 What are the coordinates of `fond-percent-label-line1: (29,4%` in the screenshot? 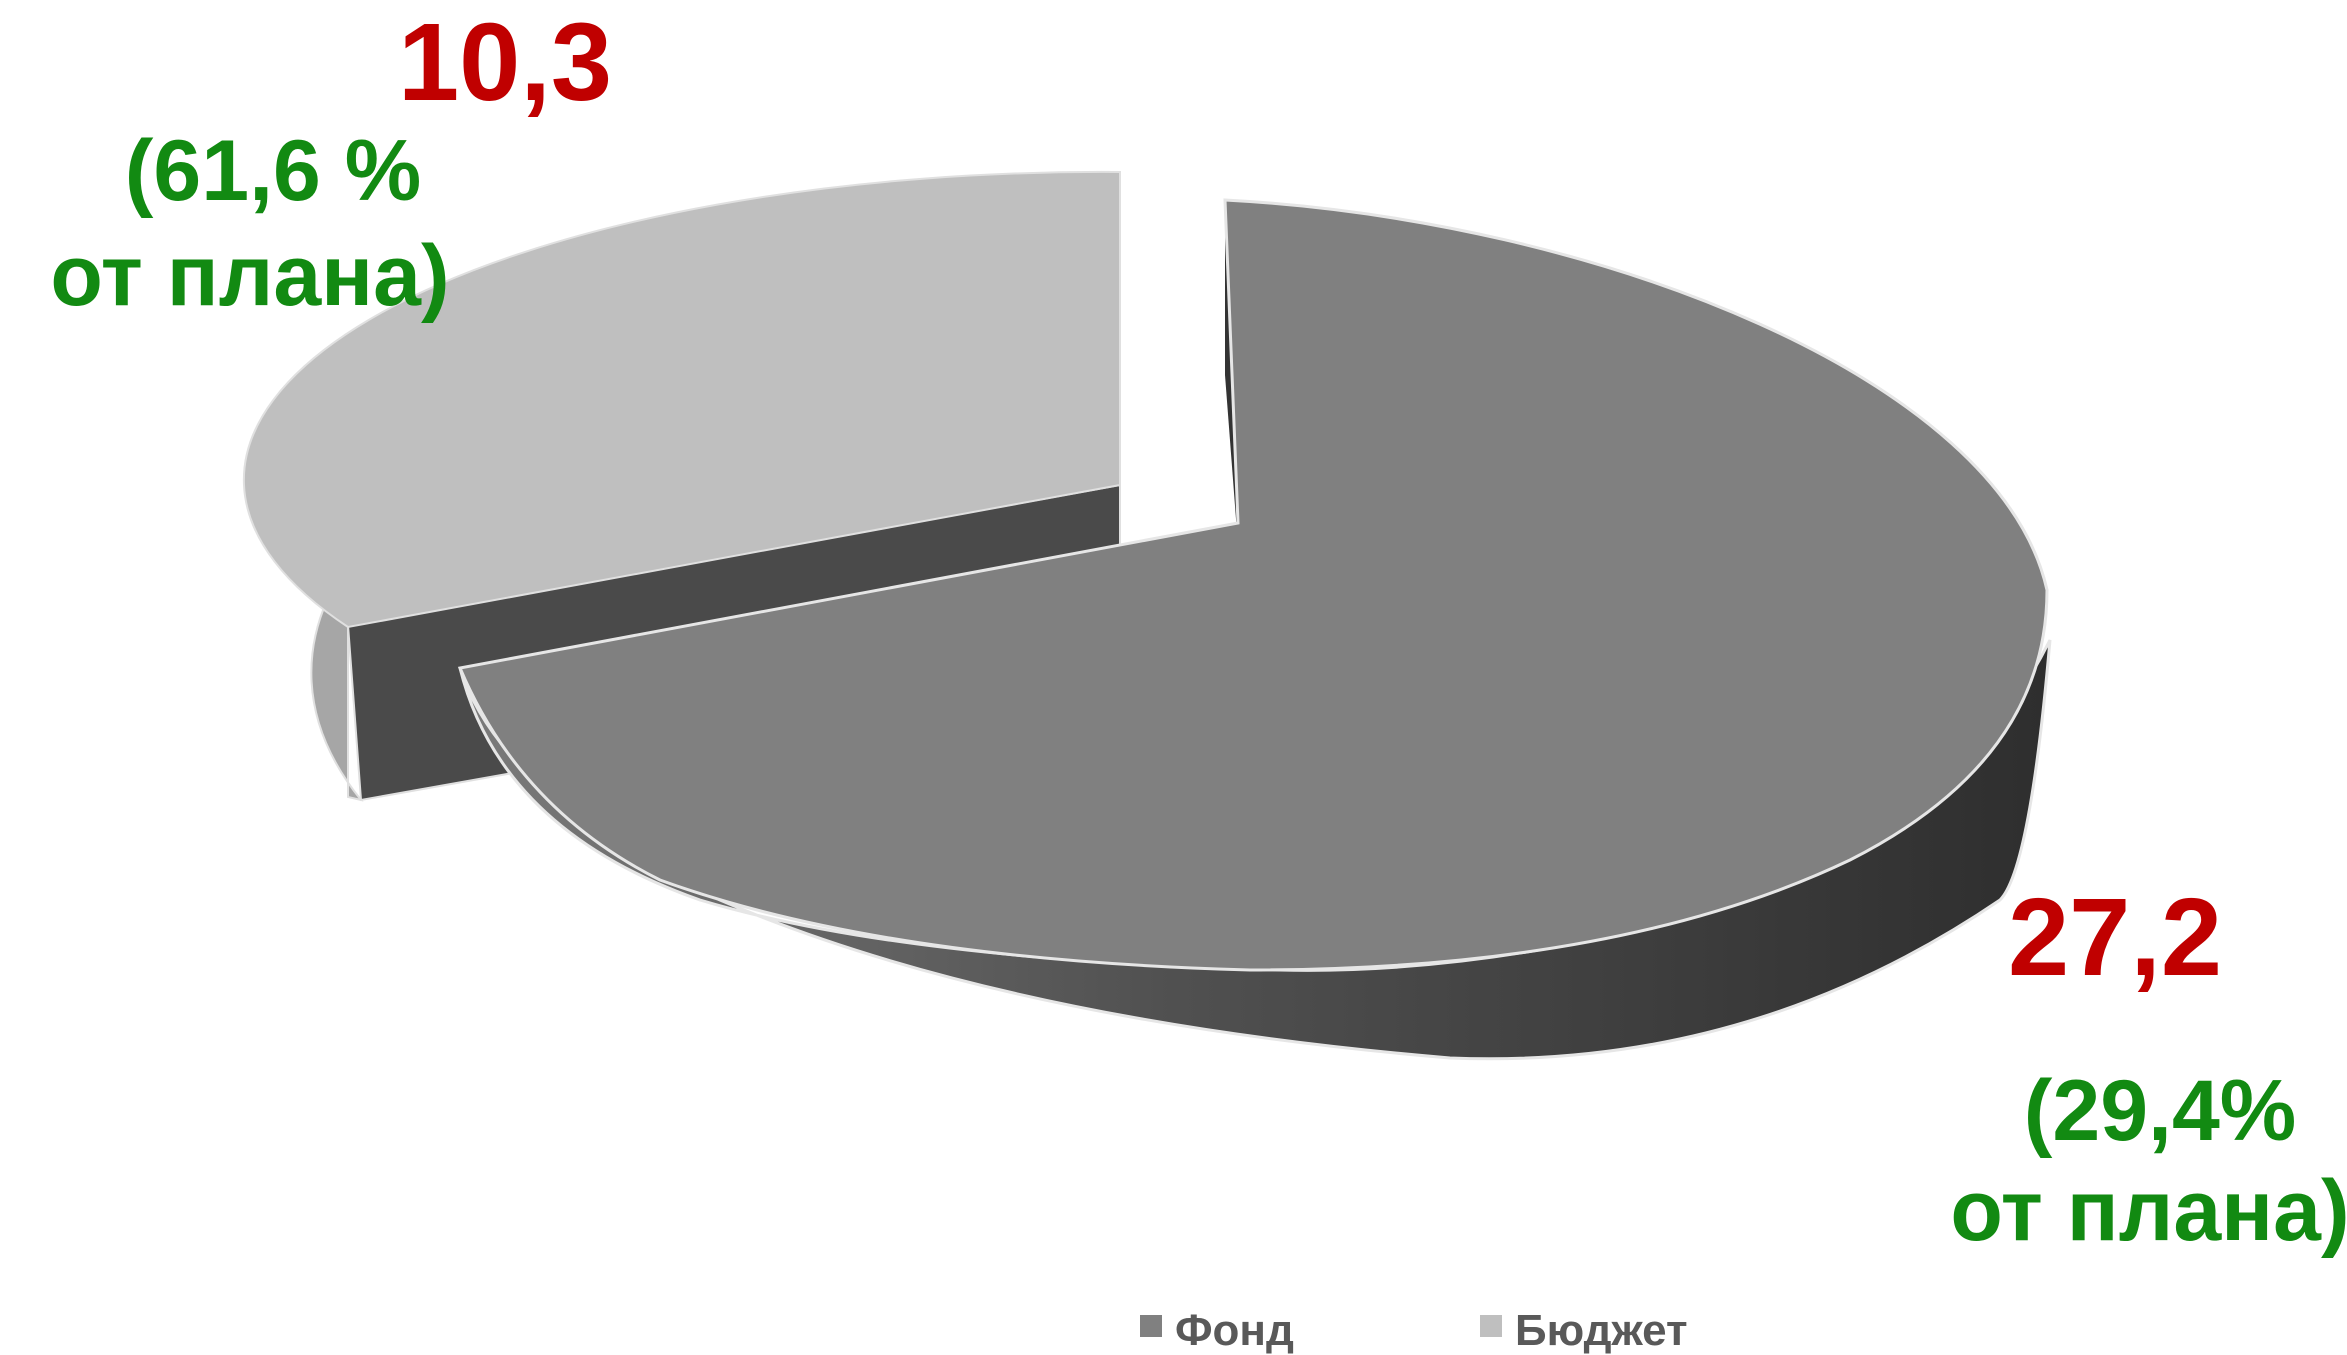 It's located at (2160, 1111).